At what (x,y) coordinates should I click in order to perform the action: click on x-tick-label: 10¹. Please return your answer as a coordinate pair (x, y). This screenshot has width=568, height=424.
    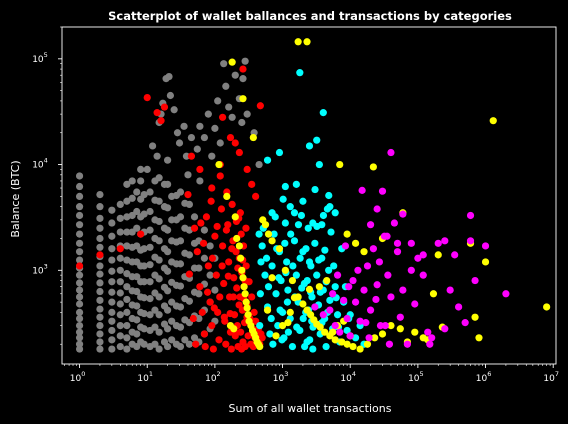
    Looking at the image, I should click on (145, 377).